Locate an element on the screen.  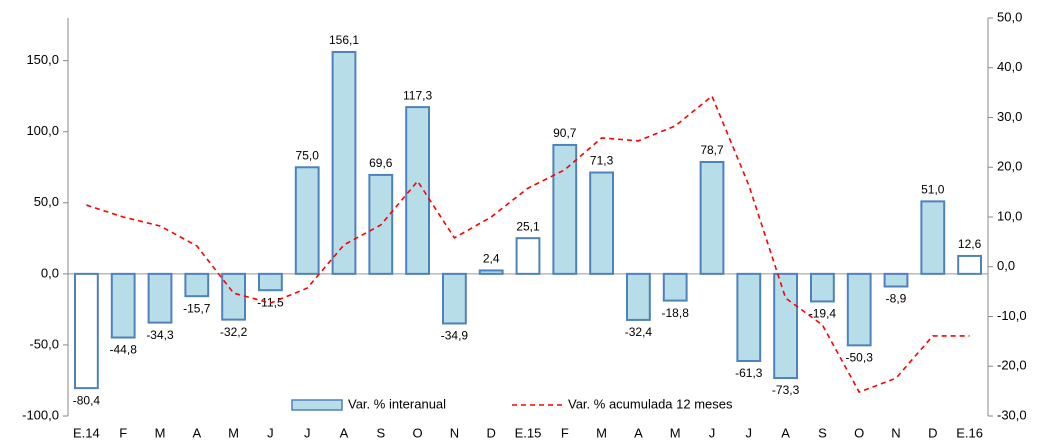
value-label: -34,3 is located at coordinates (160, 335).